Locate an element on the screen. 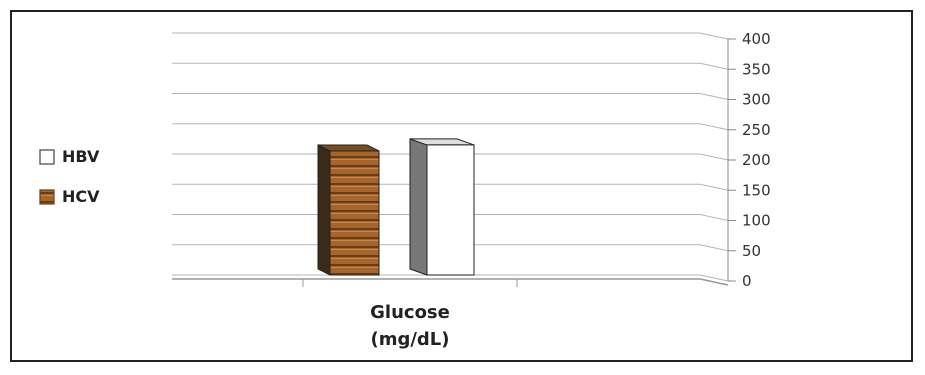  legend-swatch-hcv is located at coordinates (47, 197).